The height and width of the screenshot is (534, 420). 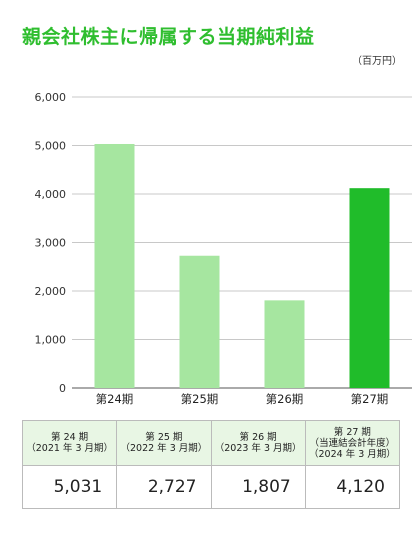 I want to click on unit-label: （百万円）, so click(x=377, y=61).